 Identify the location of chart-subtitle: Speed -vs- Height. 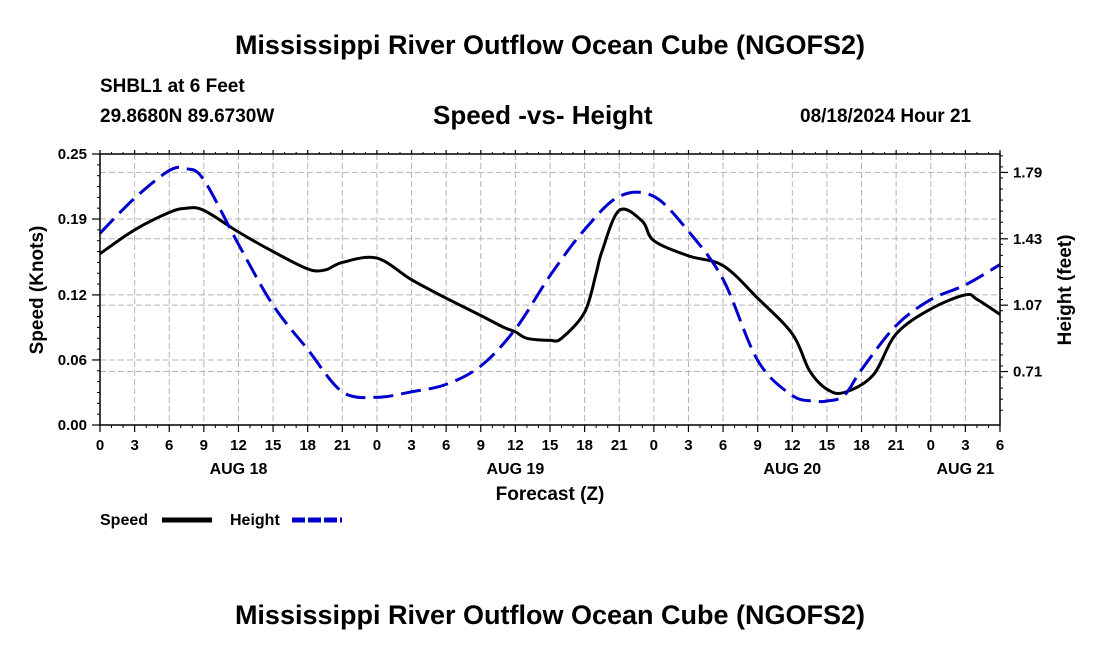
(543, 115).